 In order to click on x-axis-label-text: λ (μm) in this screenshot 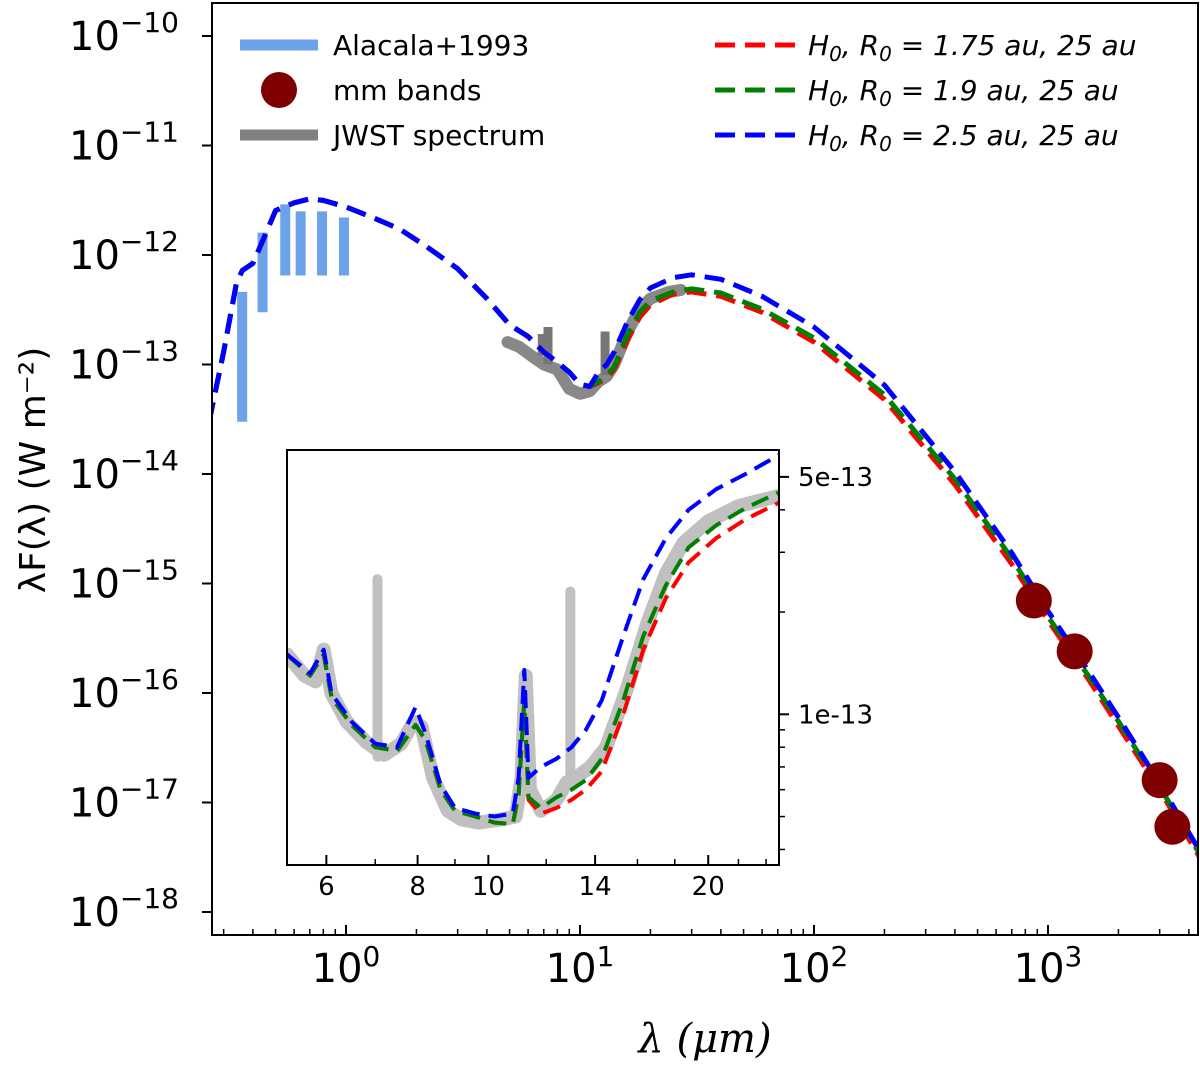, I will do `click(703, 1039)`.